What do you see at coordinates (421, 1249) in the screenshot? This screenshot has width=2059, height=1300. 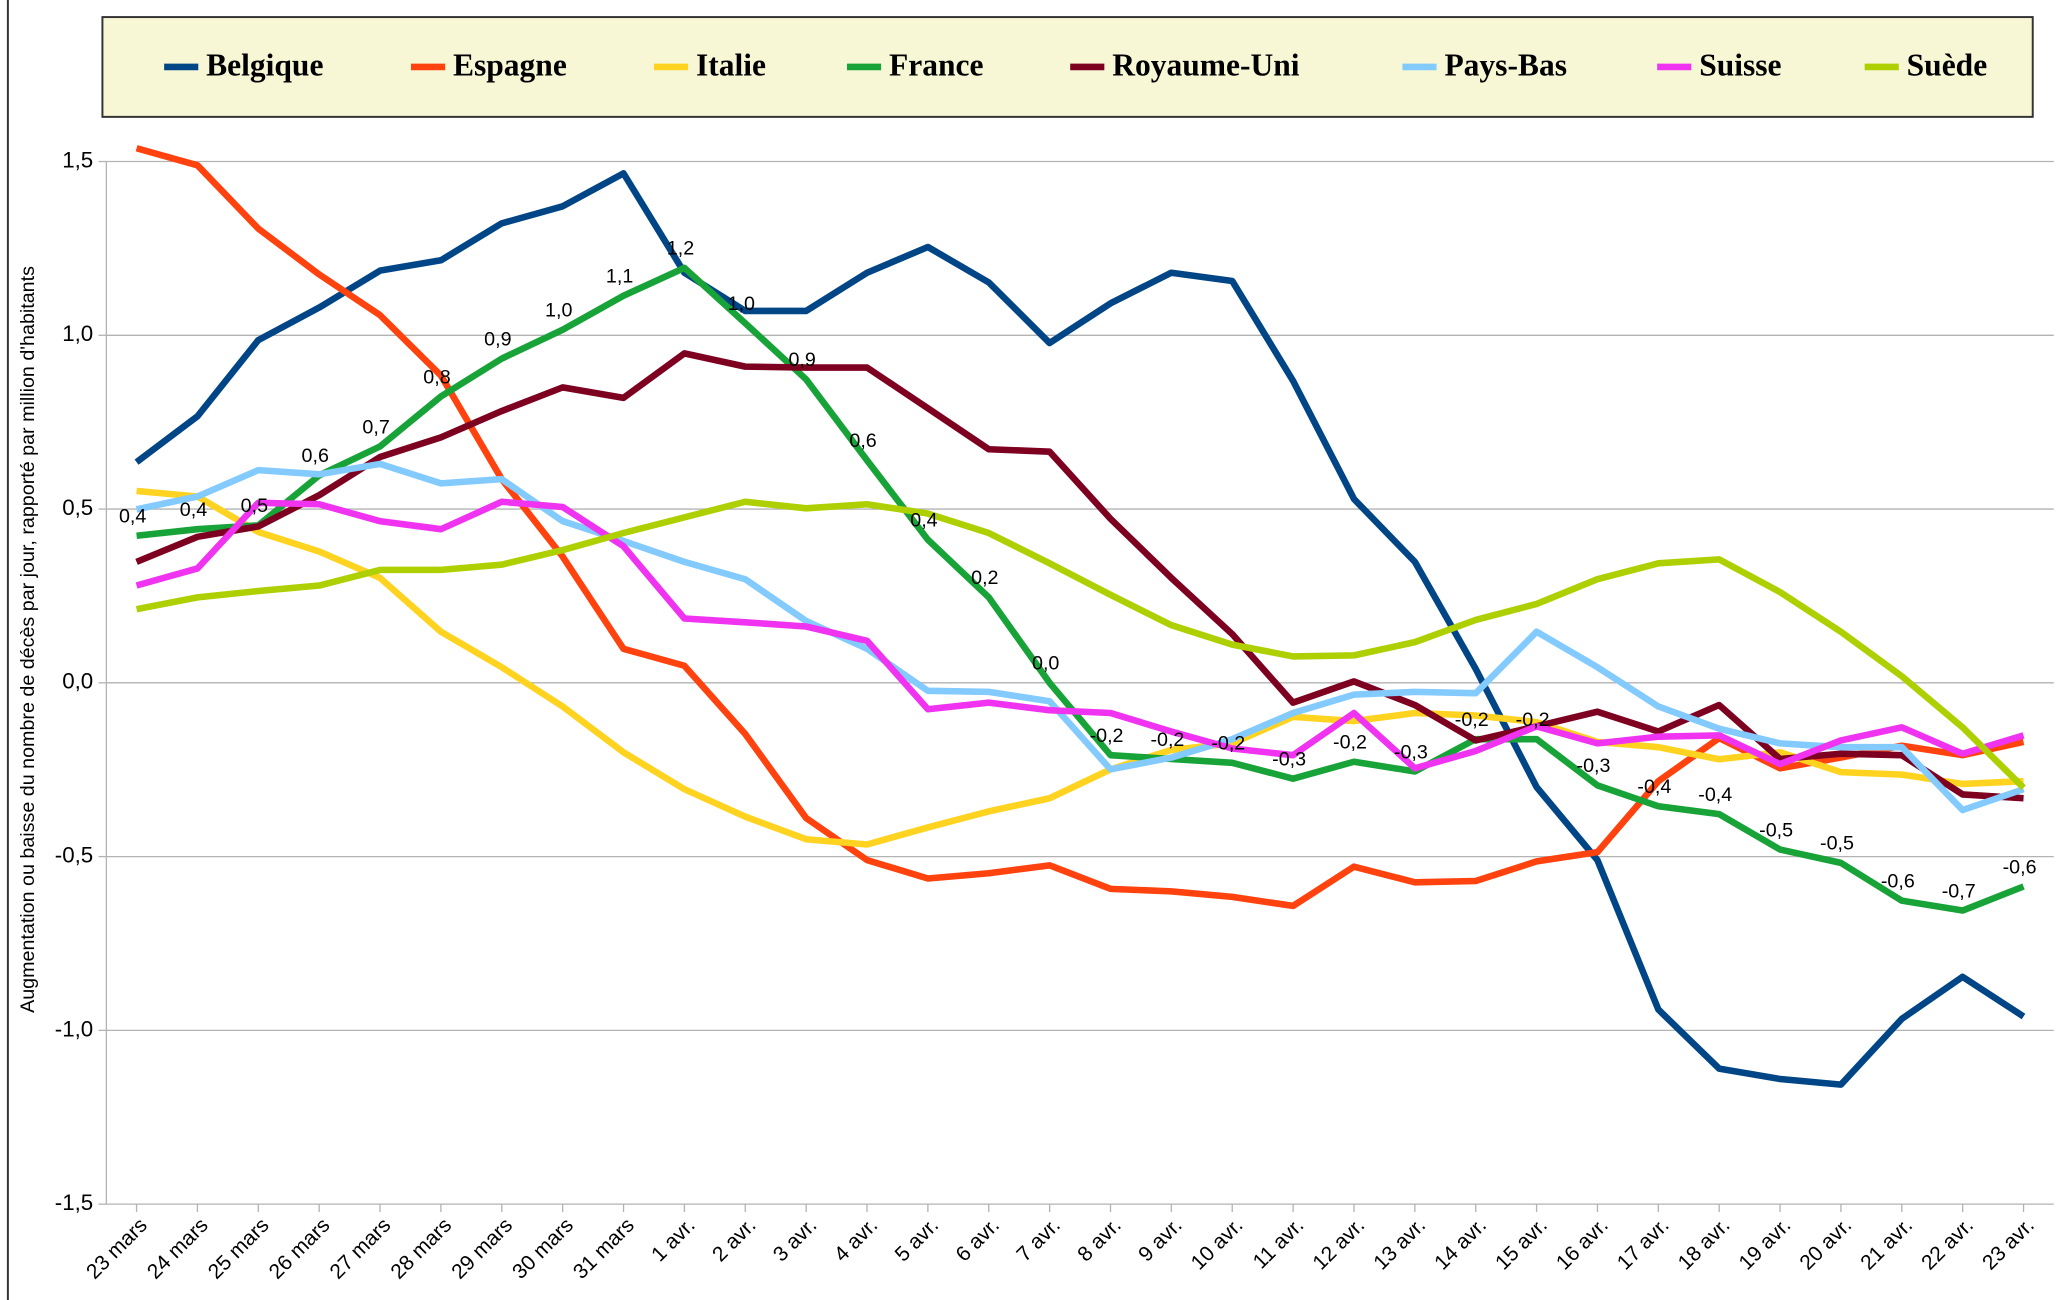 I see `x-tick-label: 28 mars` at bounding box center [421, 1249].